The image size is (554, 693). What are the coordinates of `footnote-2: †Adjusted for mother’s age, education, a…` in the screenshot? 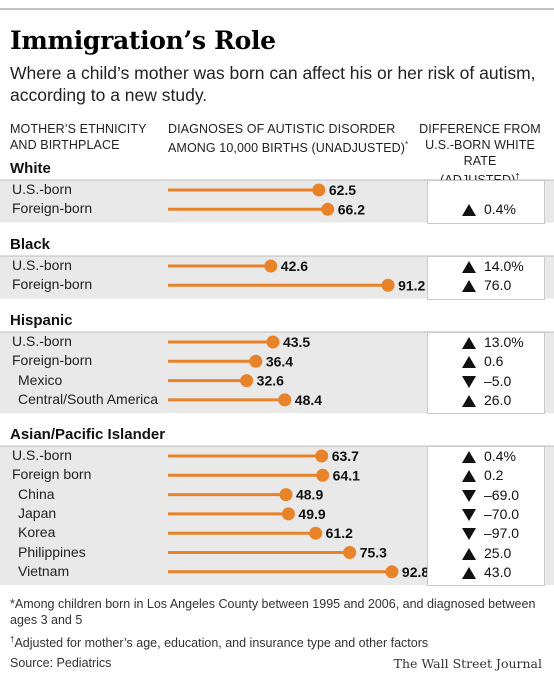 It's located at (219, 643).